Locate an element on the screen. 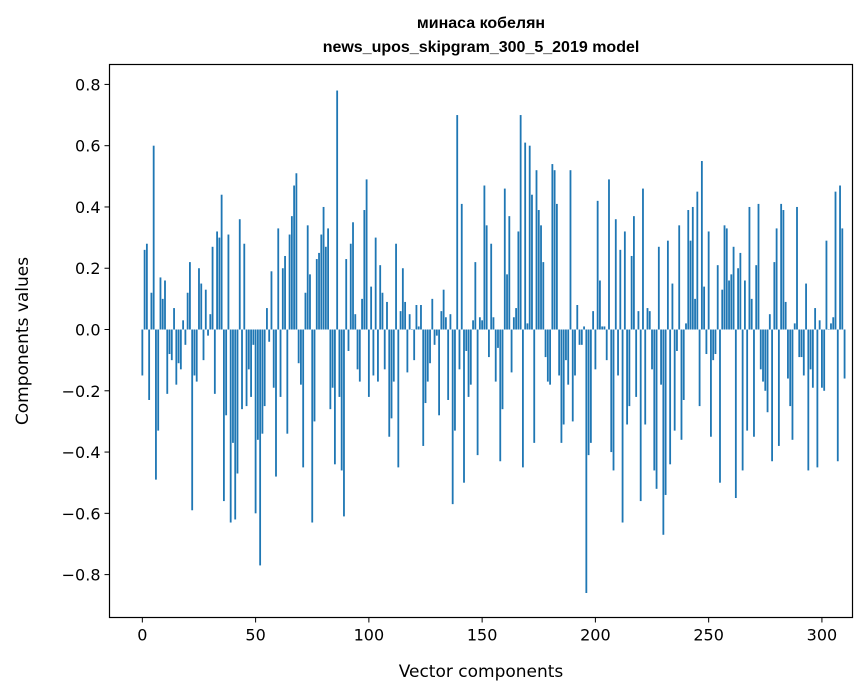 The height and width of the screenshot is (696, 867). y-tick-label: −0.4 is located at coordinates (81, 452).